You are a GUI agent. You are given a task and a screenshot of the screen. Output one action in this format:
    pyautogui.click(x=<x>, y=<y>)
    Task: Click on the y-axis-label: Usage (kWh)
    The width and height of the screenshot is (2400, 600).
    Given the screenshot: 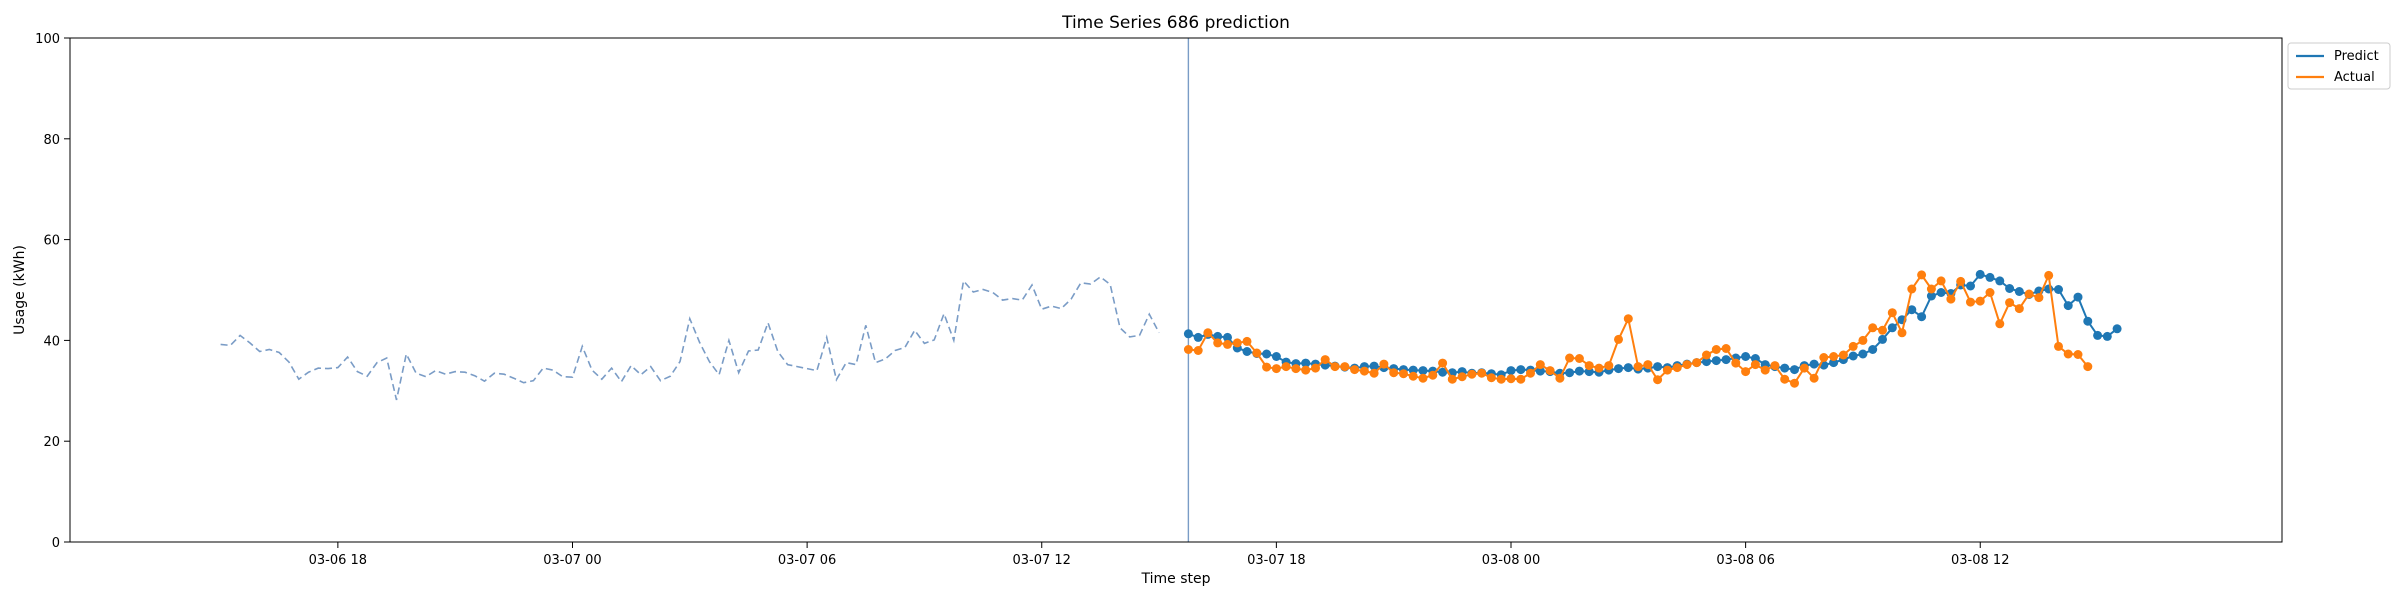 What is the action you would take?
    pyautogui.click(x=20, y=290)
    